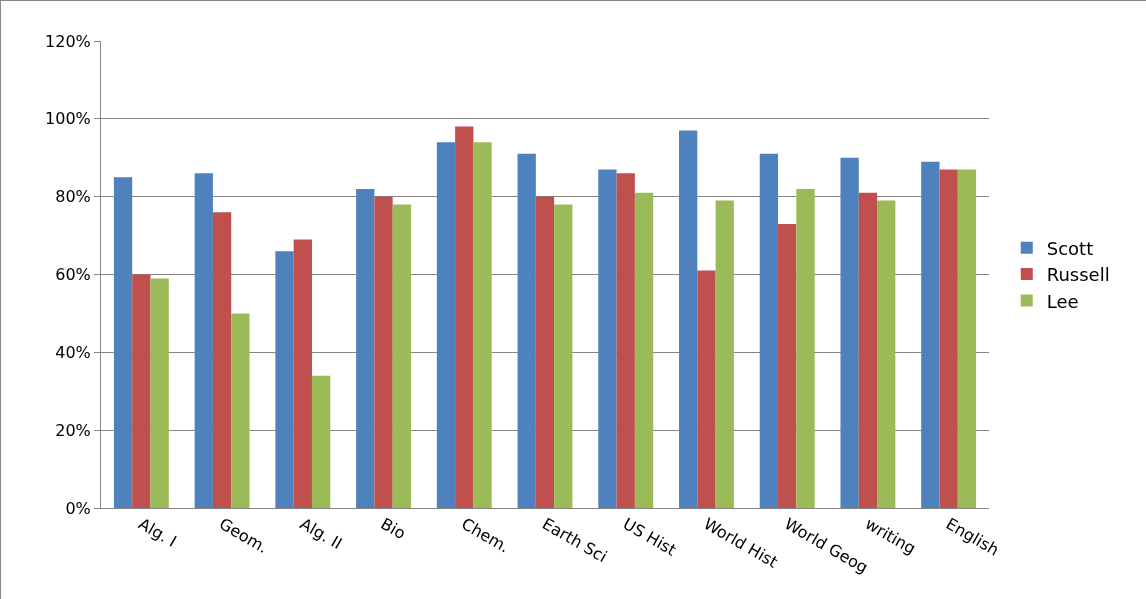  Describe the element at coordinates (157, 532) in the screenshot. I see `x-tick-label: Alg. I` at that location.